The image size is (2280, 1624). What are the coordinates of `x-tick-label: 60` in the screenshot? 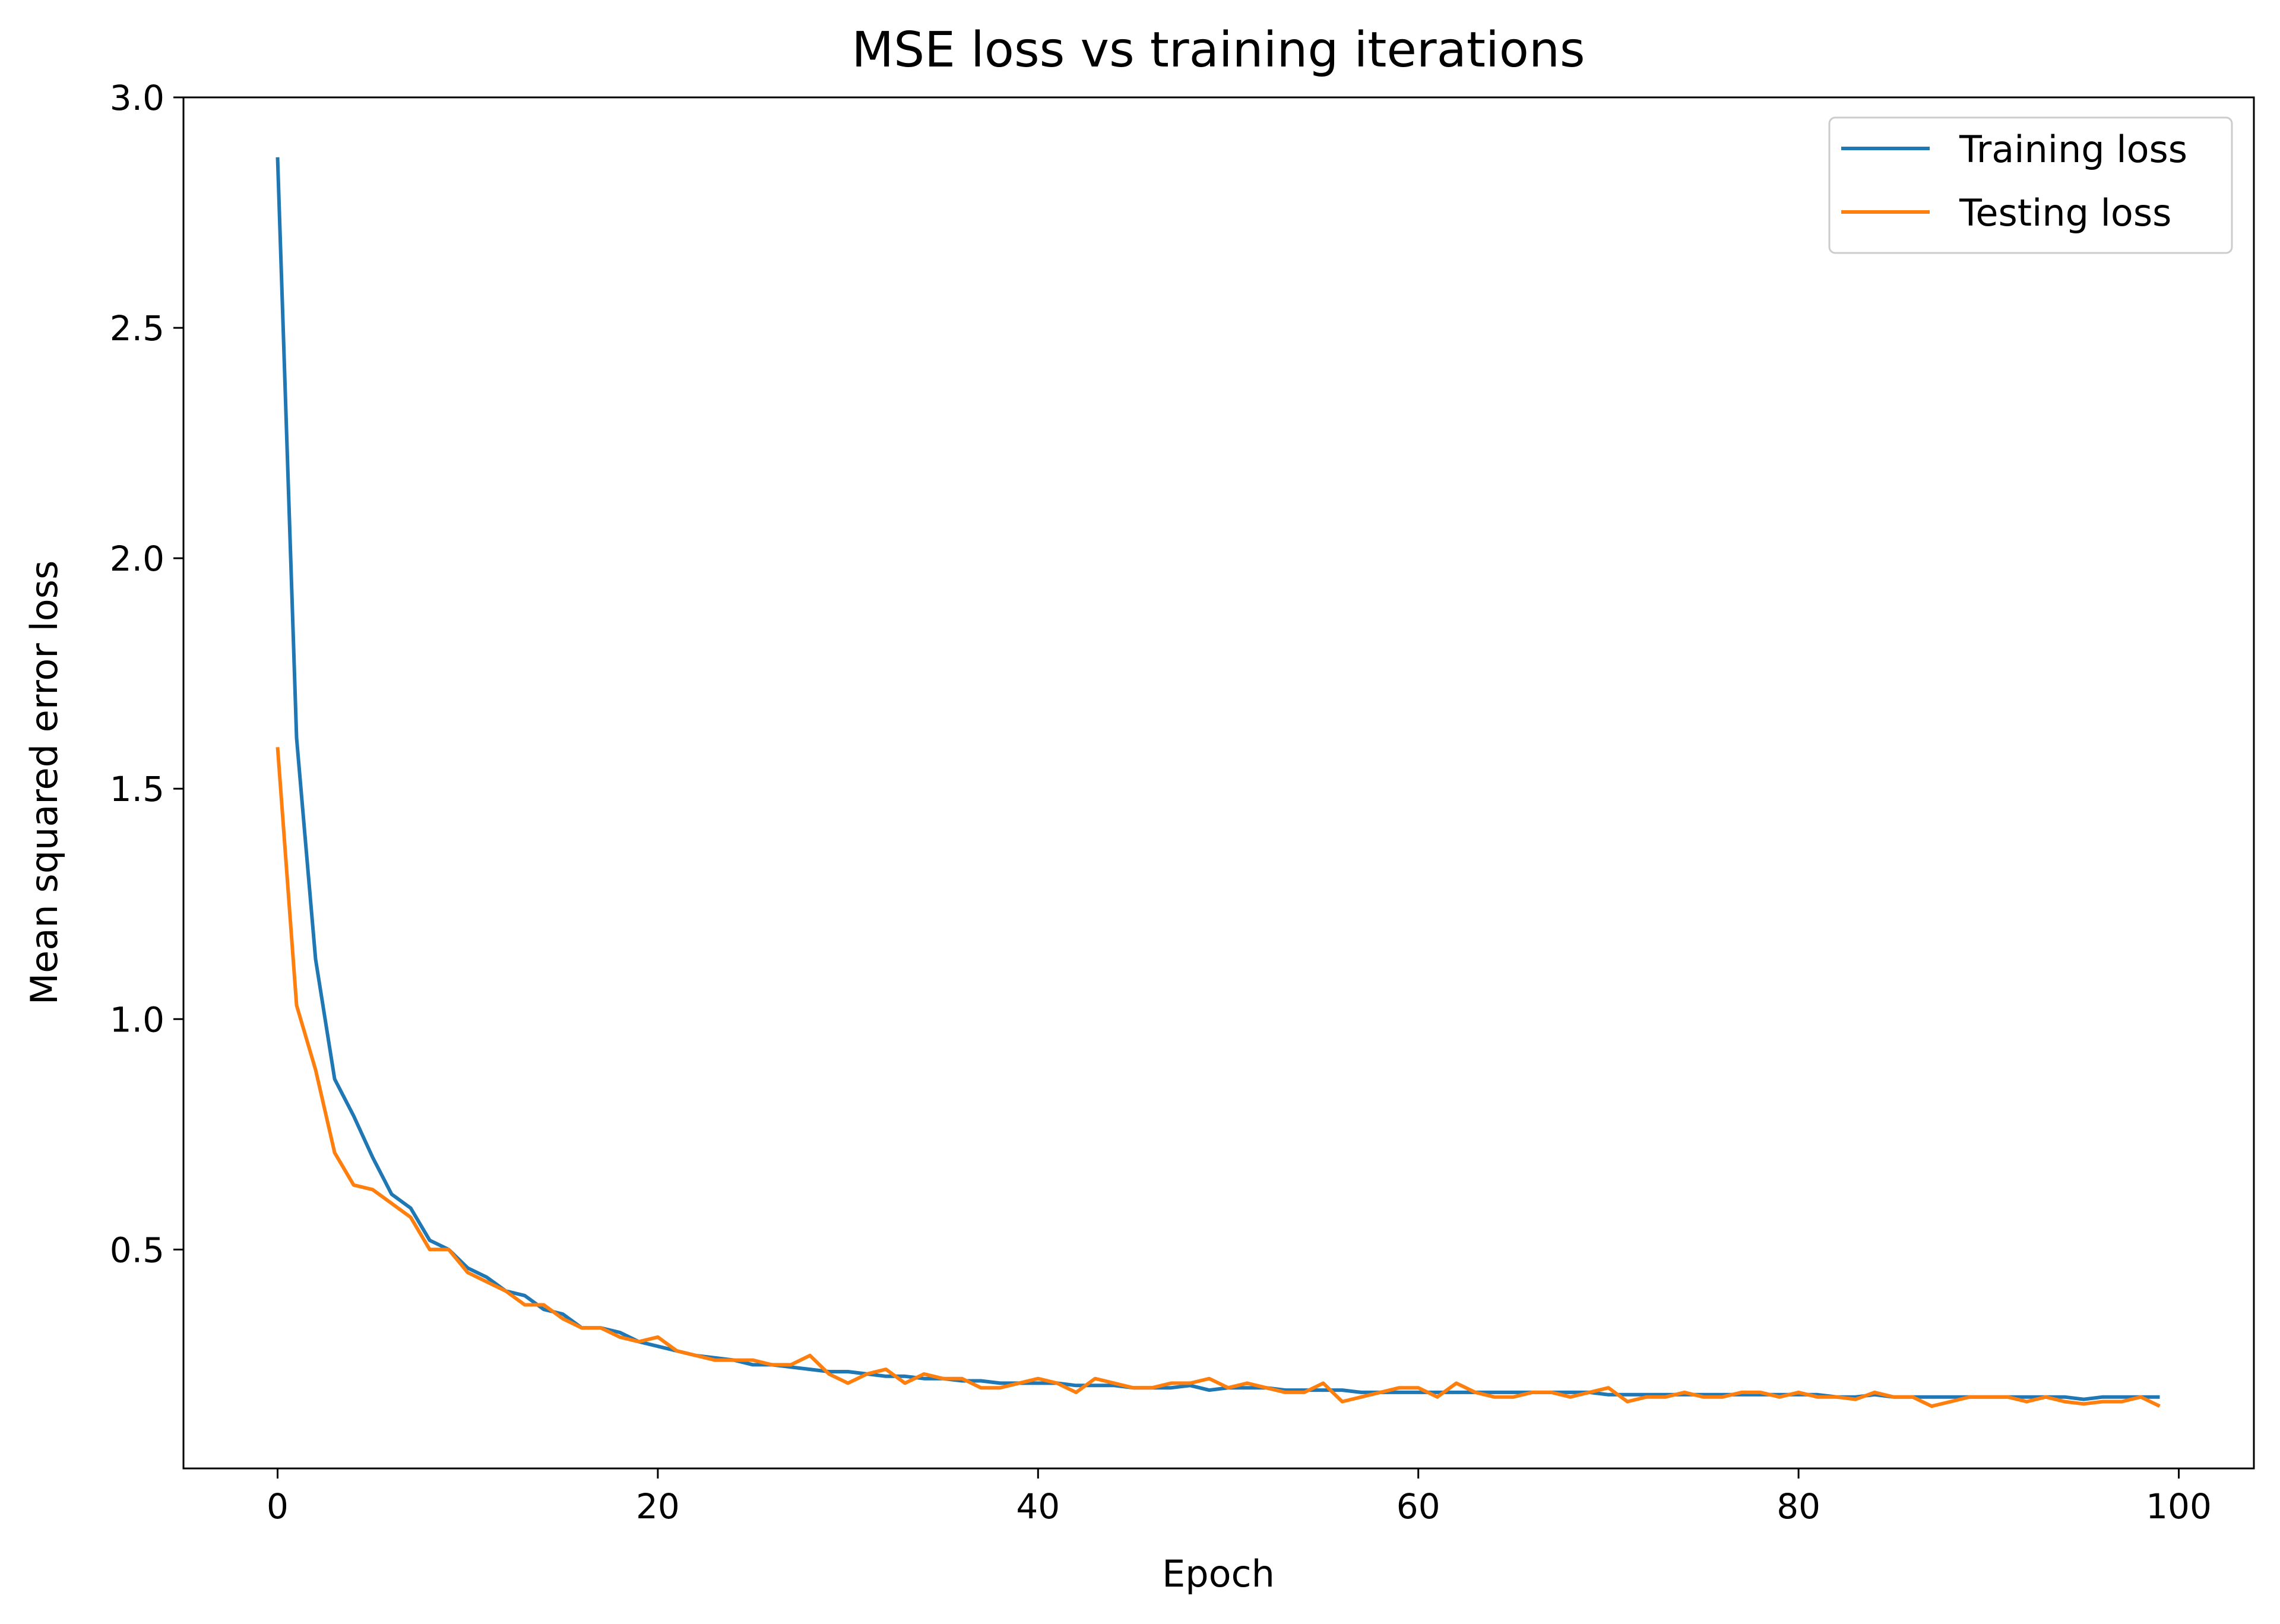 It's located at (1418, 1506).